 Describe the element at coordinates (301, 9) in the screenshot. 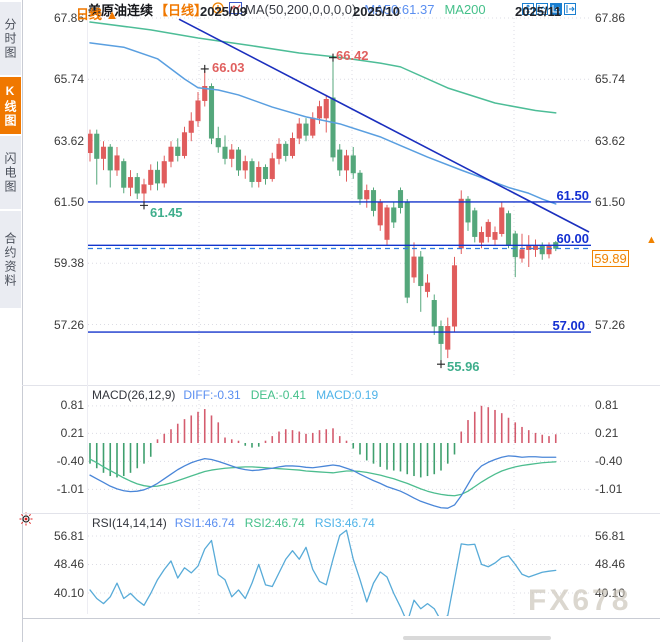

I see `ma-settings-label: MA(50,200,0,0,0,0)` at that location.